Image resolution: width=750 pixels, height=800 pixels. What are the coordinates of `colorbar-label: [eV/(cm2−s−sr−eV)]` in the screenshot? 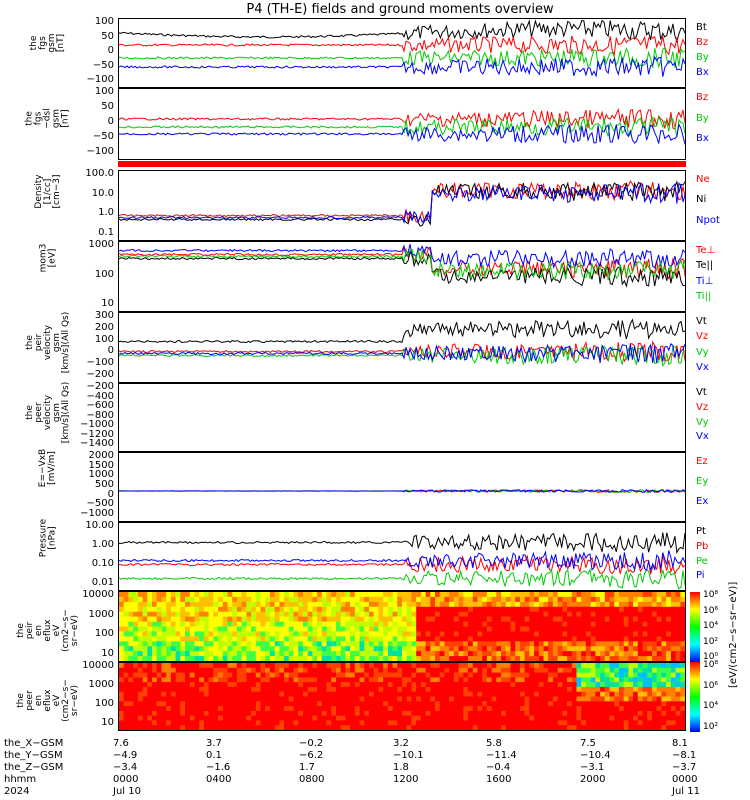 It's located at (733, 634).